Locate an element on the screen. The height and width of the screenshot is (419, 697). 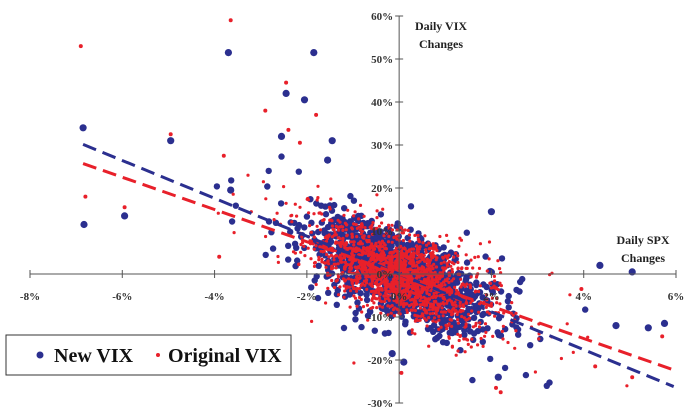
legend-marker-original-vix is located at coordinates (158, 355).